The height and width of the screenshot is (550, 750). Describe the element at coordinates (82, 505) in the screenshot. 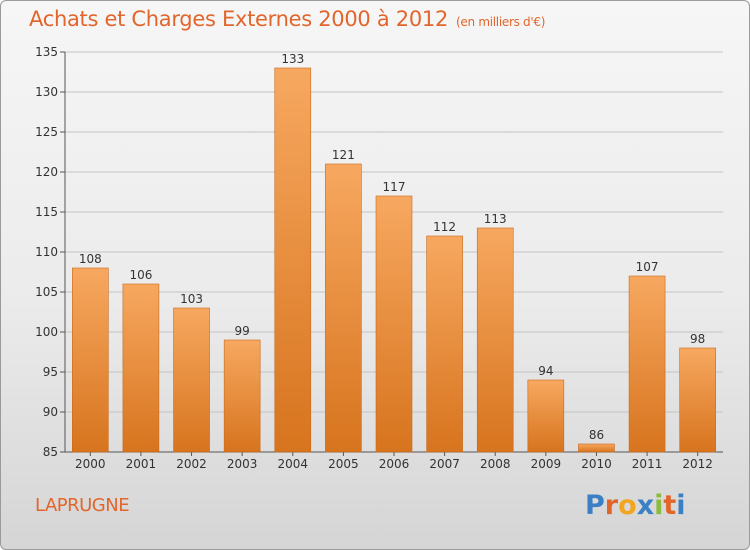

I see `commune-name: LAPRUGNE` at that location.